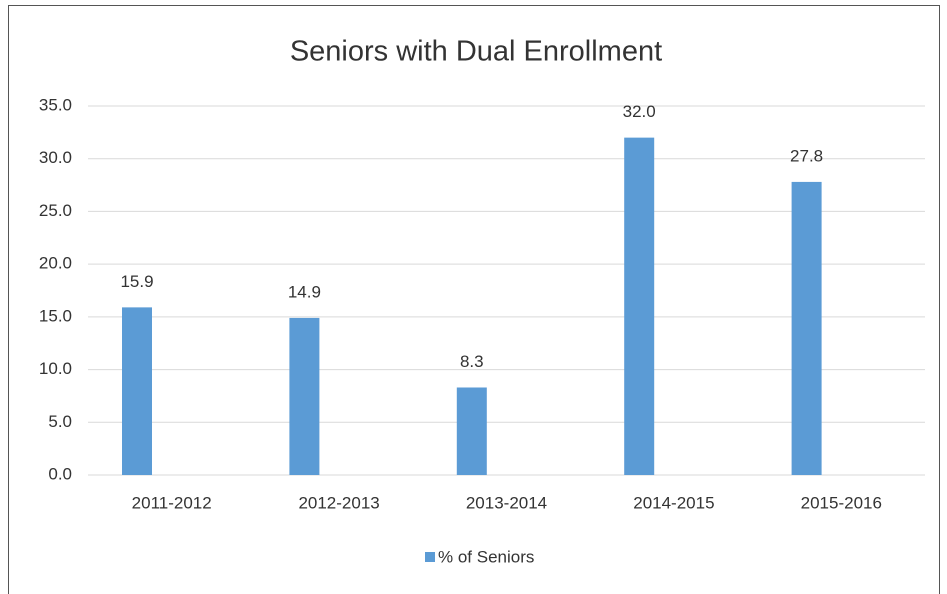  What do you see at coordinates (841, 502) in the screenshot?
I see `x-tick-label: 2015-2016` at bounding box center [841, 502].